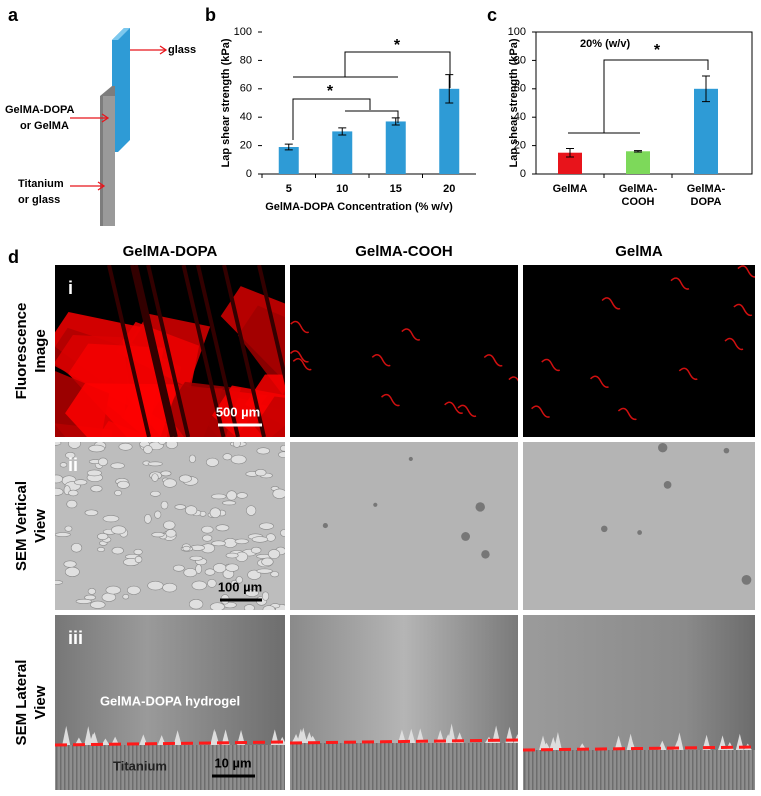  I want to click on annotation: 20% (w/v), so click(605, 44).